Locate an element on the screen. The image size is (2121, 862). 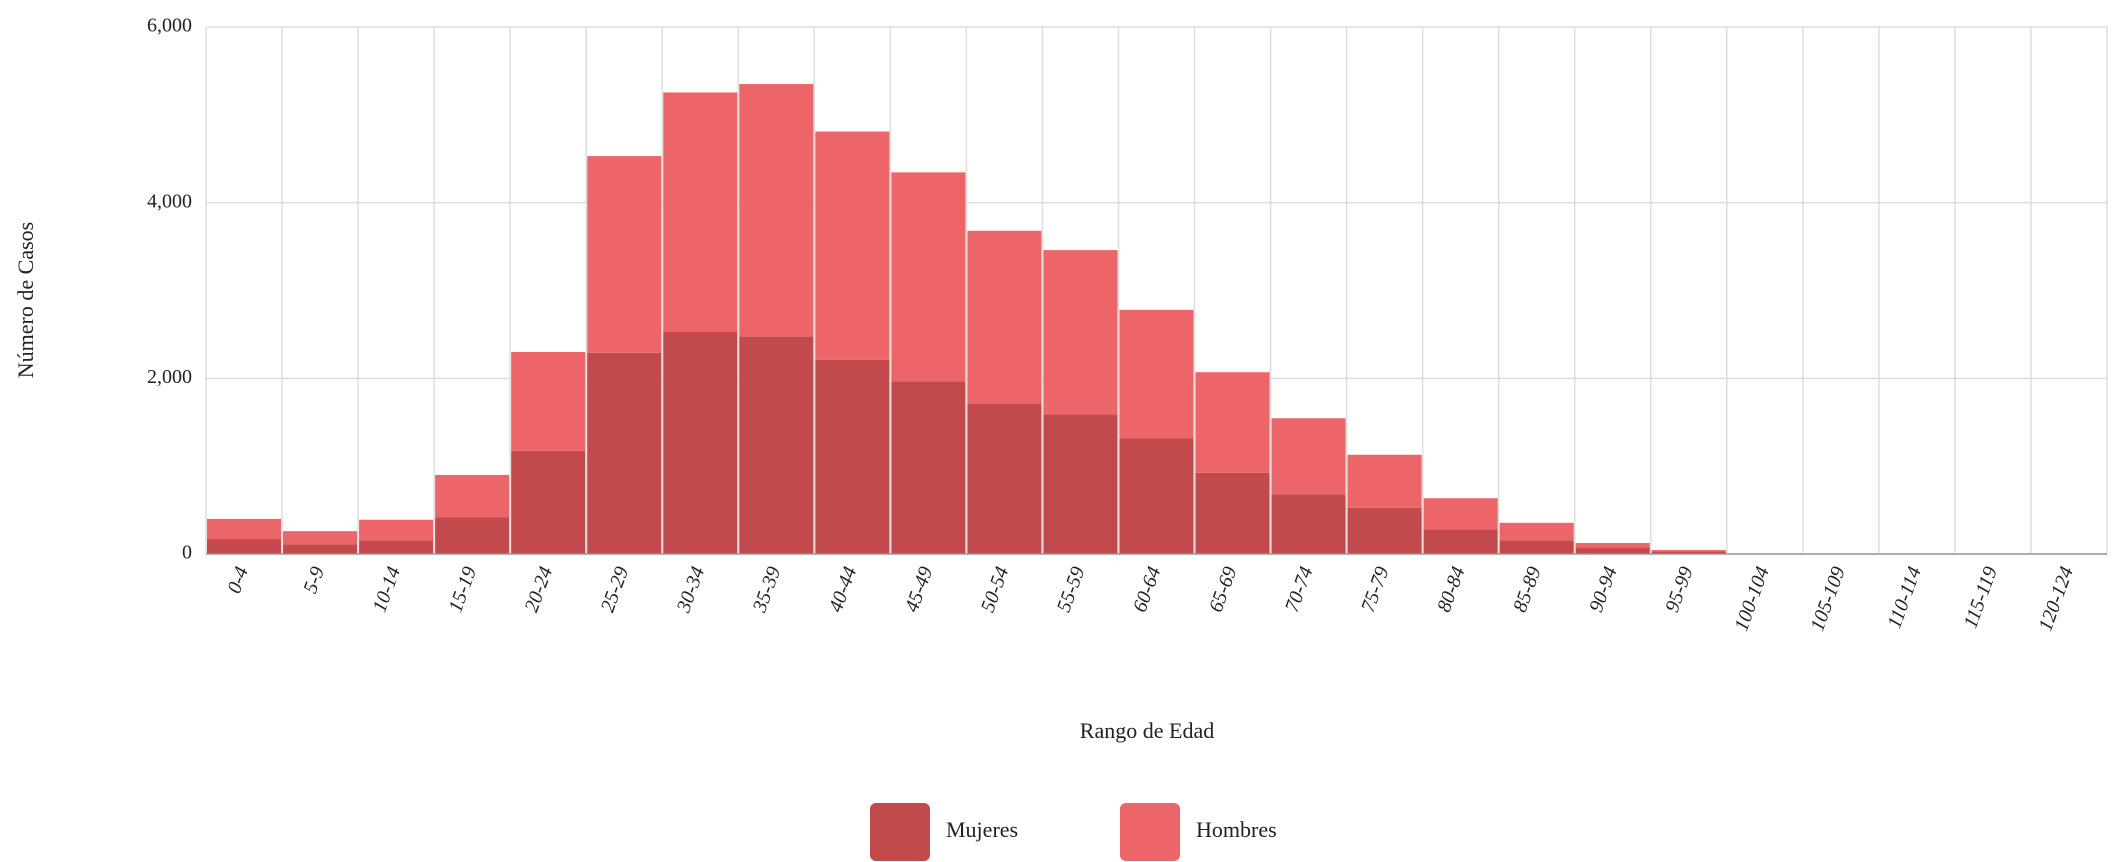
x-tick-label: 10-14 is located at coordinates (386, 589).